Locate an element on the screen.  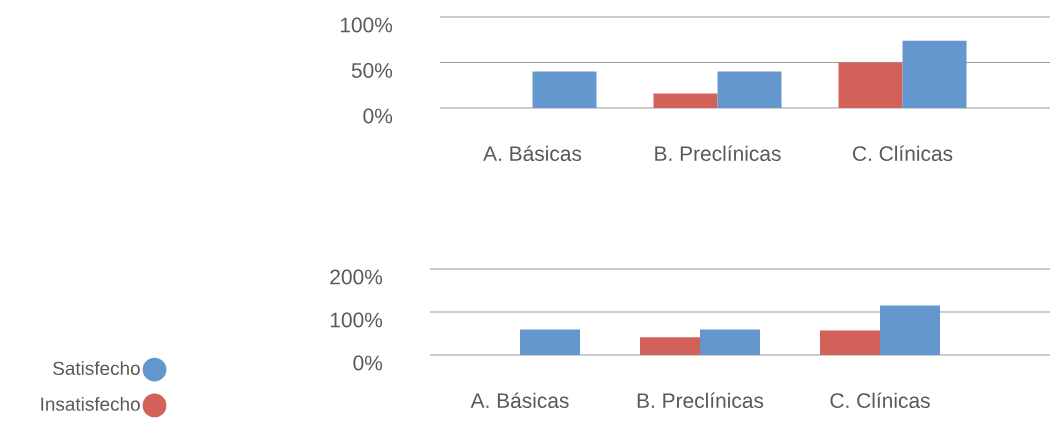
legend-label: Satisfecho is located at coordinates (96, 368).